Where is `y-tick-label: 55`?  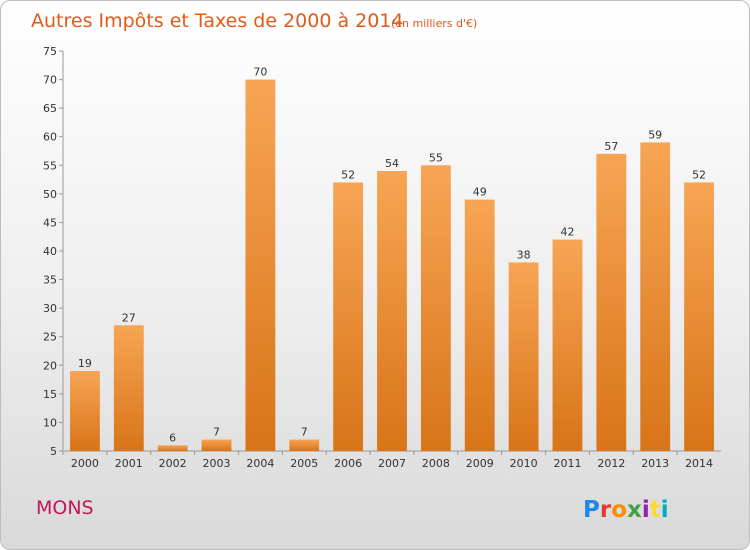
y-tick-label: 55 is located at coordinates (50, 165).